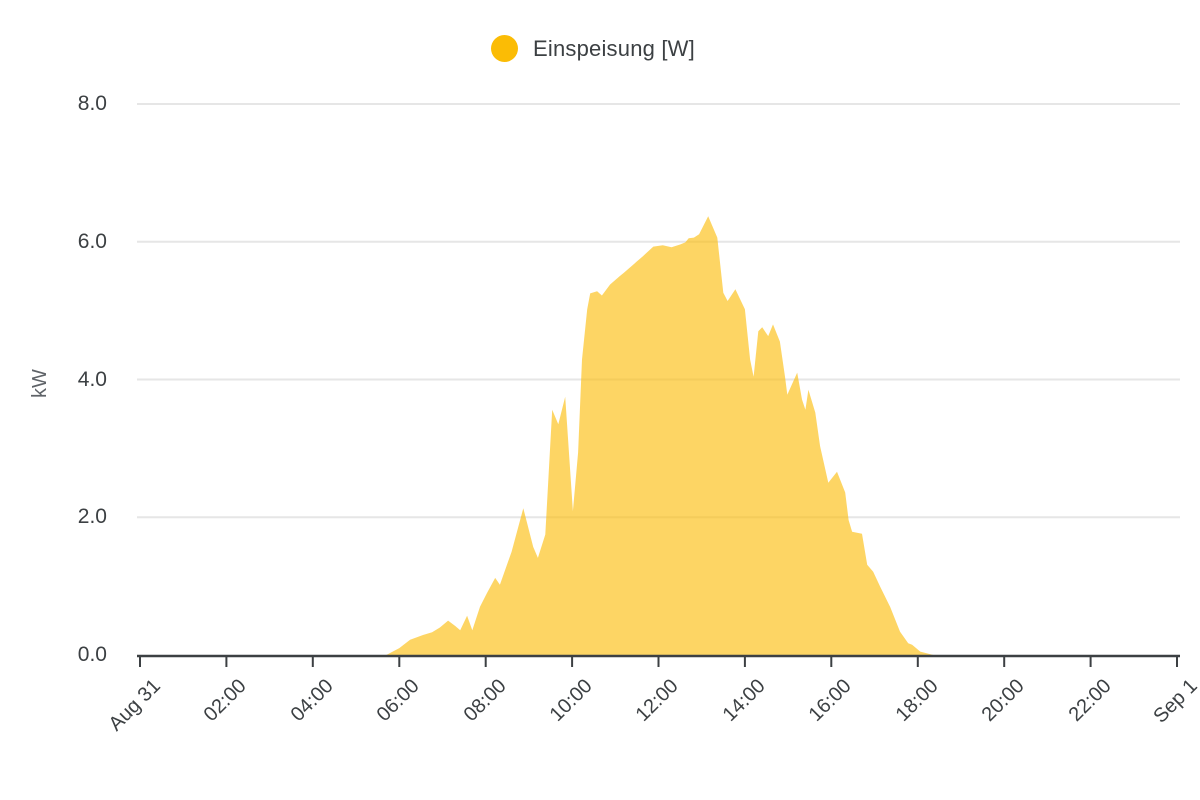 This screenshot has width=1200, height=800. What do you see at coordinates (92, 517) in the screenshot?
I see `y-tick-label: 2.0` at bounding box center [92, 517].